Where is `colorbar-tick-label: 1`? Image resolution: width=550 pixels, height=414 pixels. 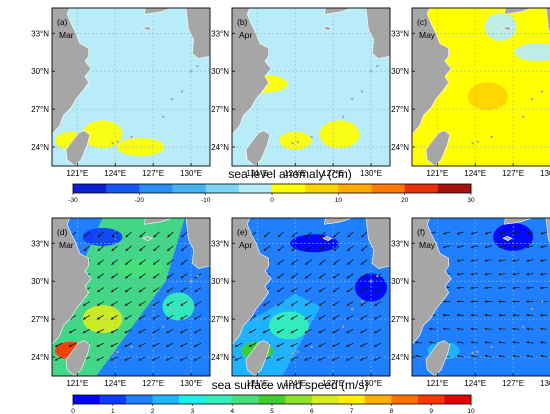
colorbar-tick-label: 1 is located at coordinates (113, 411).